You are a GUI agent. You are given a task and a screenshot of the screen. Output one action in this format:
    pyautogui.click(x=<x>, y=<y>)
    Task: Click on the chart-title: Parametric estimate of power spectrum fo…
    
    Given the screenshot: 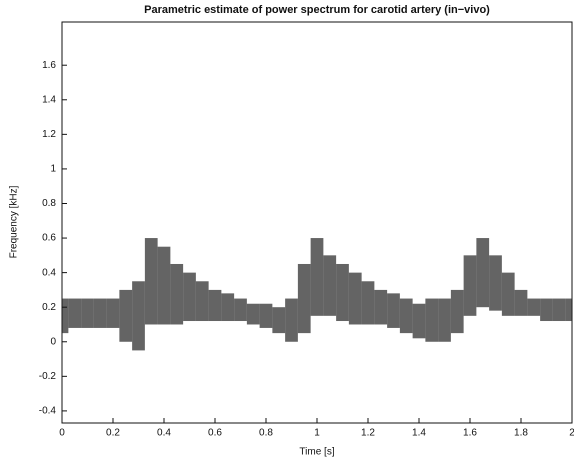 What is the action you would take?
    pyautogui.click(x=317, y=10)
    